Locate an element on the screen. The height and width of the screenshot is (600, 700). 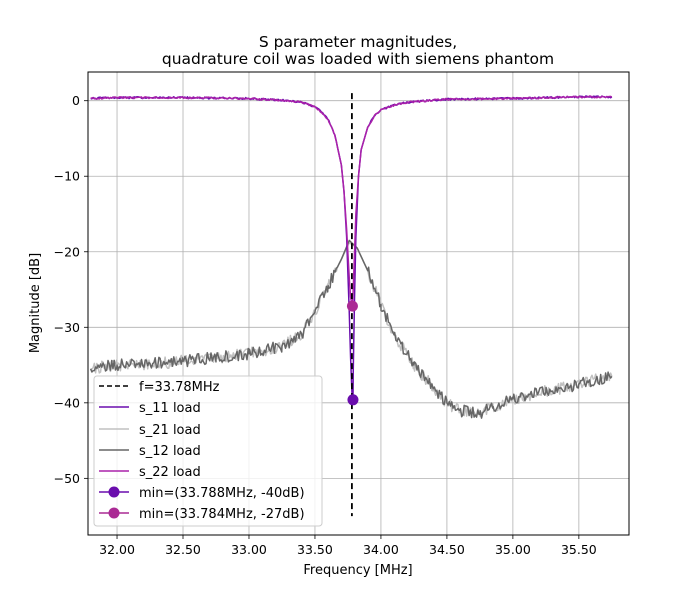
legend-label-s21: s_21 load is located at coordinates (170, 430).